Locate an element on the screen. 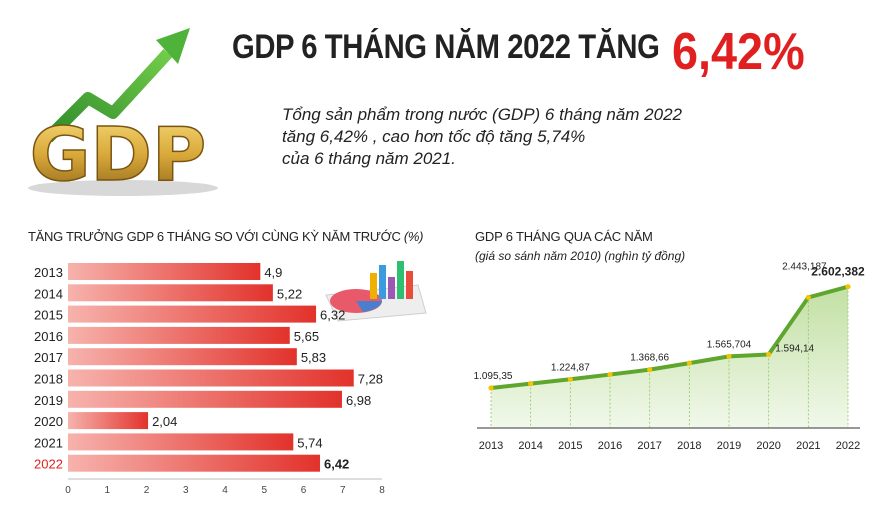  page-title: GDP 6 THÁNG NĂM 2022 TĂNG 6,42% is located at coordinates (518, 56).